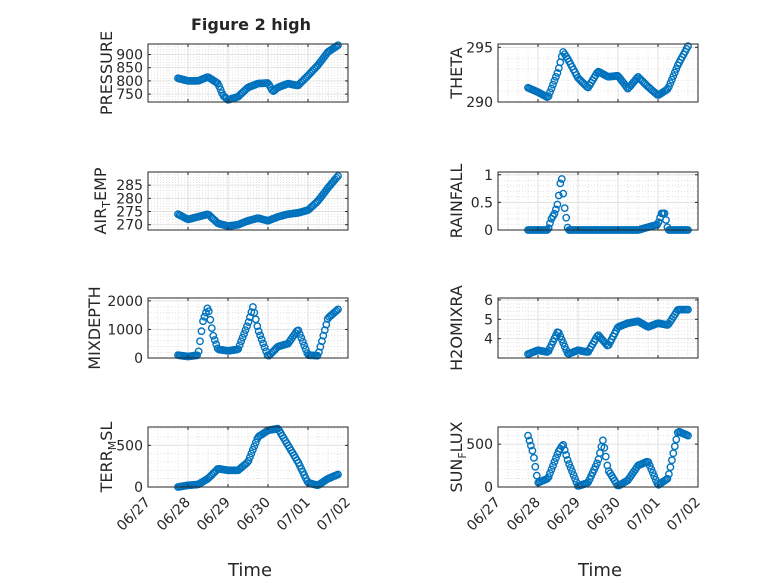 Image resolution: width=778 pixels, height=583 pixels. I want to click on y-tick-label: 850, so click(129, 69).